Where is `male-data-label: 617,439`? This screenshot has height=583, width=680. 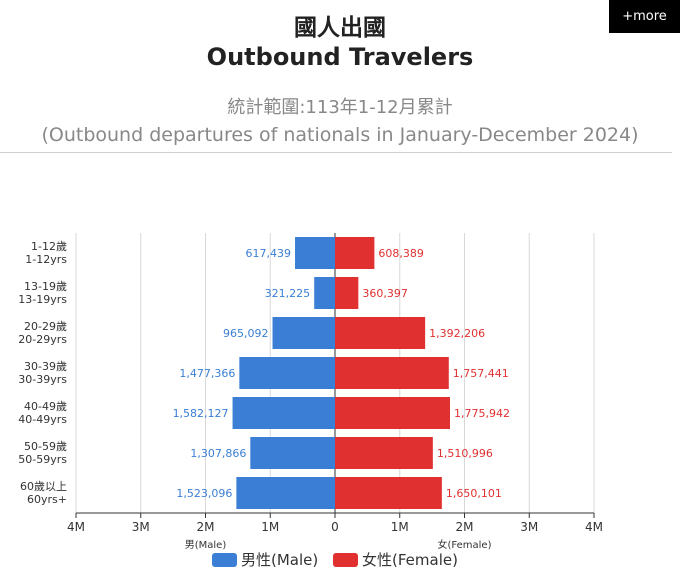
male-data-label: 617,439 is located at coordinates (269, 253).